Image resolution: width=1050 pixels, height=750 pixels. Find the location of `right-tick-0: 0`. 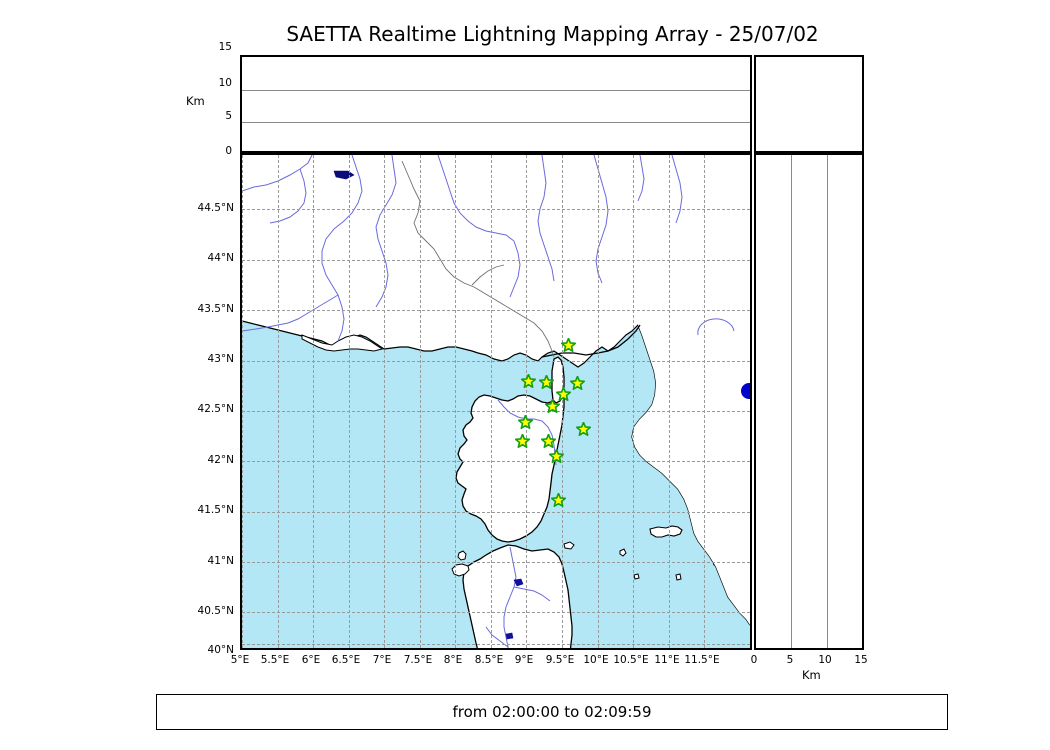

right-tick-0: 0 is located at coordinates (754, 660).